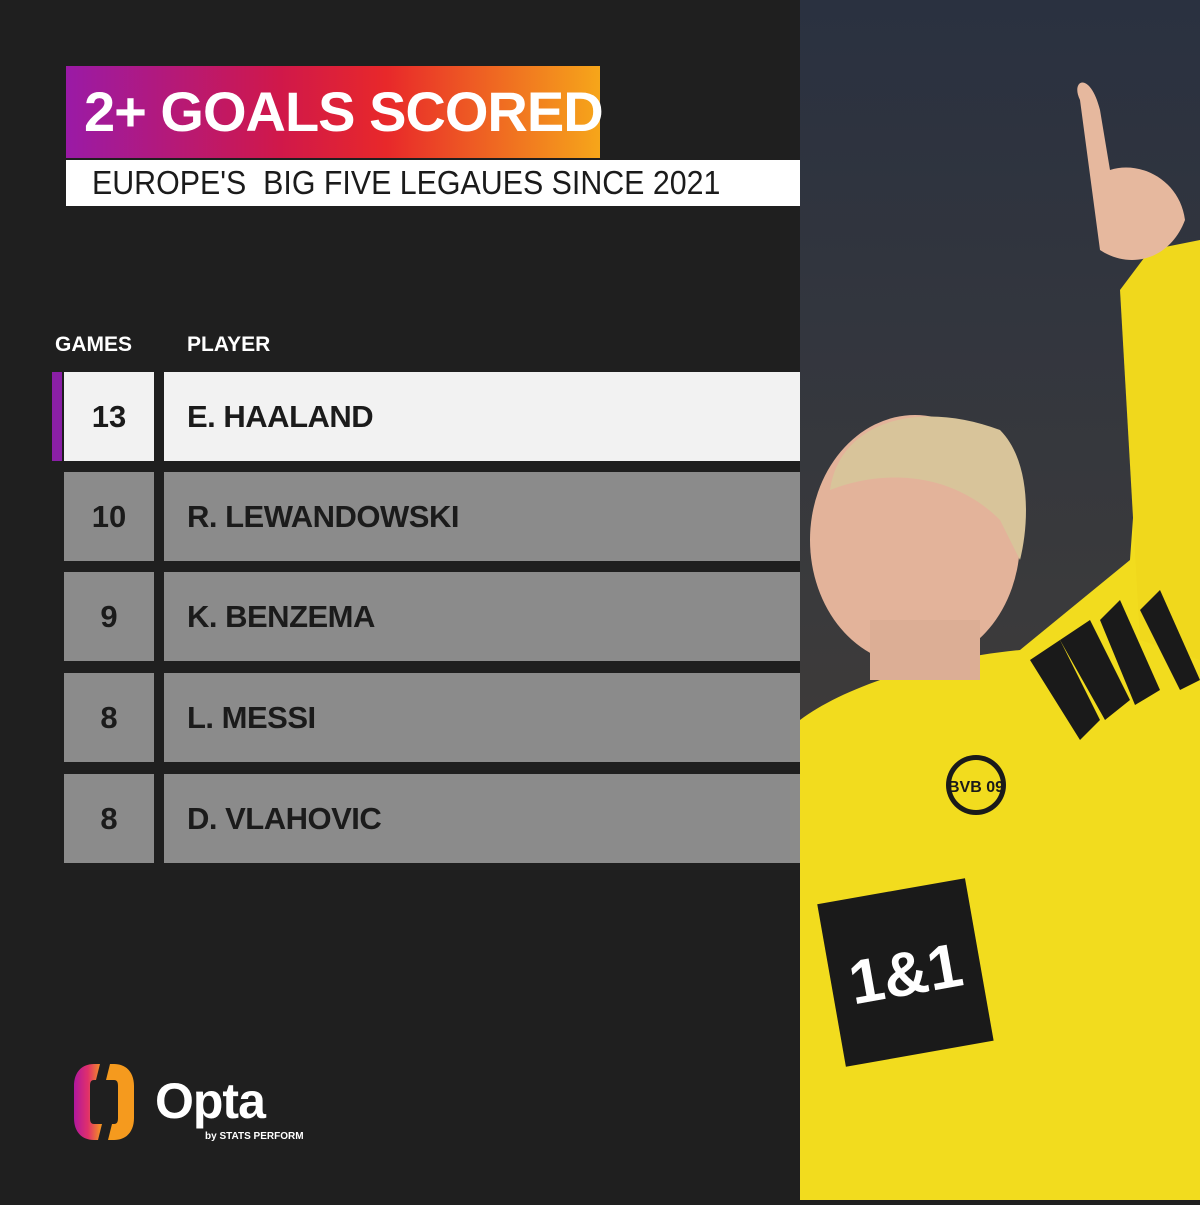 This screenshot has height=1205, width=1200. Describe the element at coordinates (344, 111) in the screenshot. I see `page-title: 2+ GOALS SCORED` at that location.